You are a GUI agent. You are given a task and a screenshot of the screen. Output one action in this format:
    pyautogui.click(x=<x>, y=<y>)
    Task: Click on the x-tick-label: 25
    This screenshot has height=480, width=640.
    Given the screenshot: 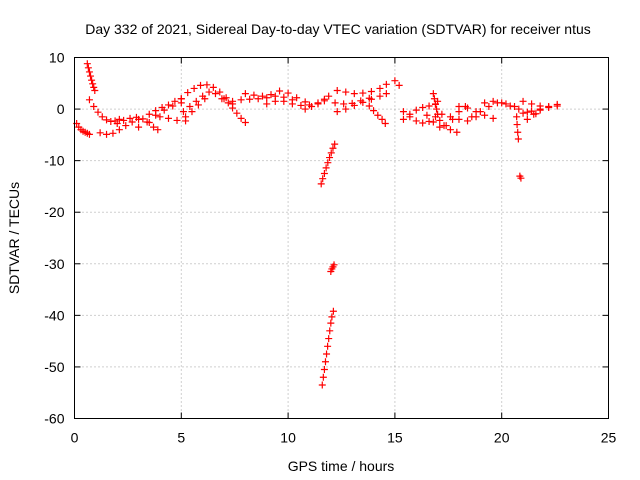 What is the action you would take?
    pyautogui.click(x=609, y=438)
    